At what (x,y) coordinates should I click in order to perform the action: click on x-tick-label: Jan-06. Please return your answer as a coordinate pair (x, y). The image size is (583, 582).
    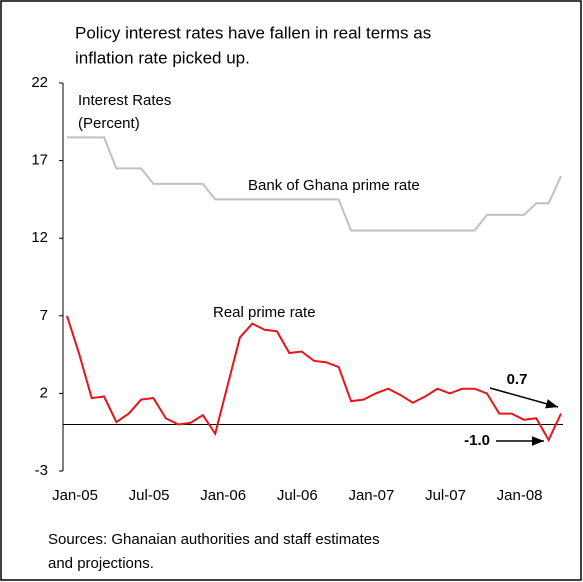
    Looking at the image, I should click on (223, 495).